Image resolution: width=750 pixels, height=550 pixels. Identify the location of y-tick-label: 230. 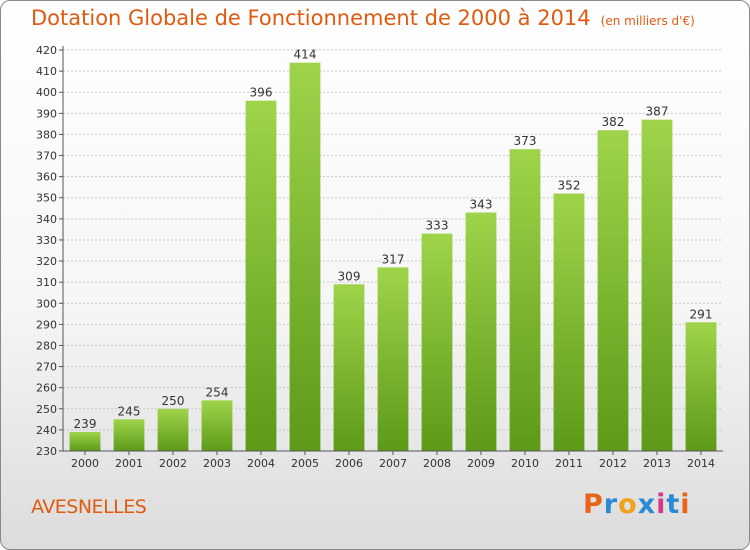
(46, 451).